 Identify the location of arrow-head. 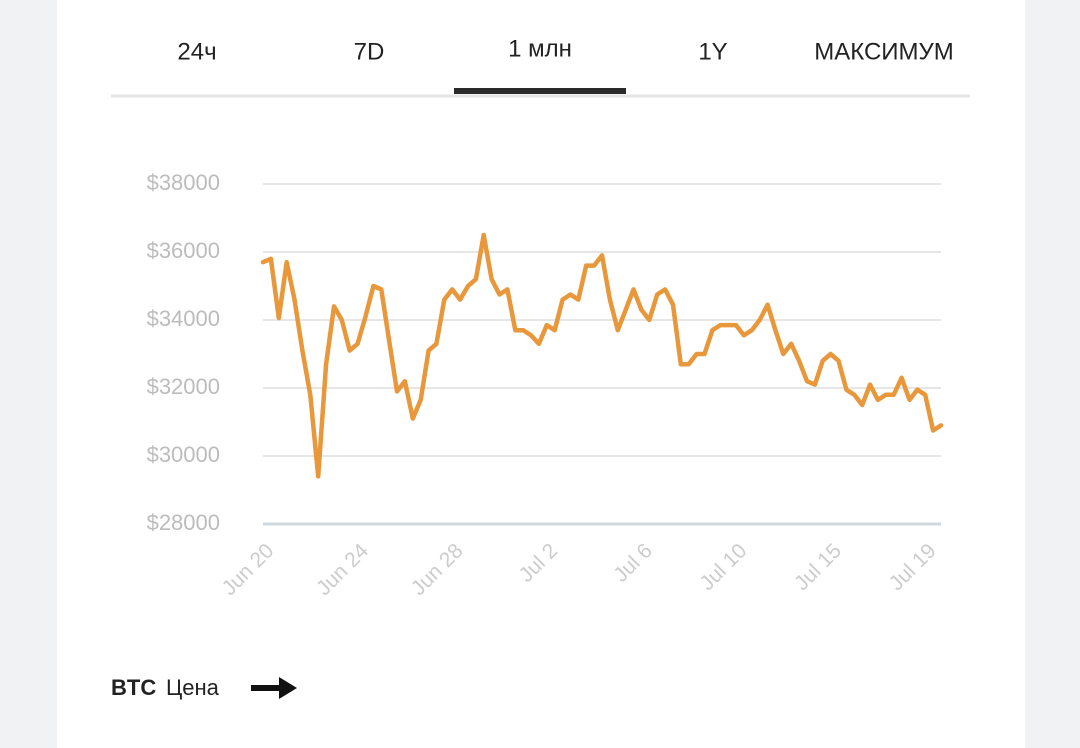
(288, 688).